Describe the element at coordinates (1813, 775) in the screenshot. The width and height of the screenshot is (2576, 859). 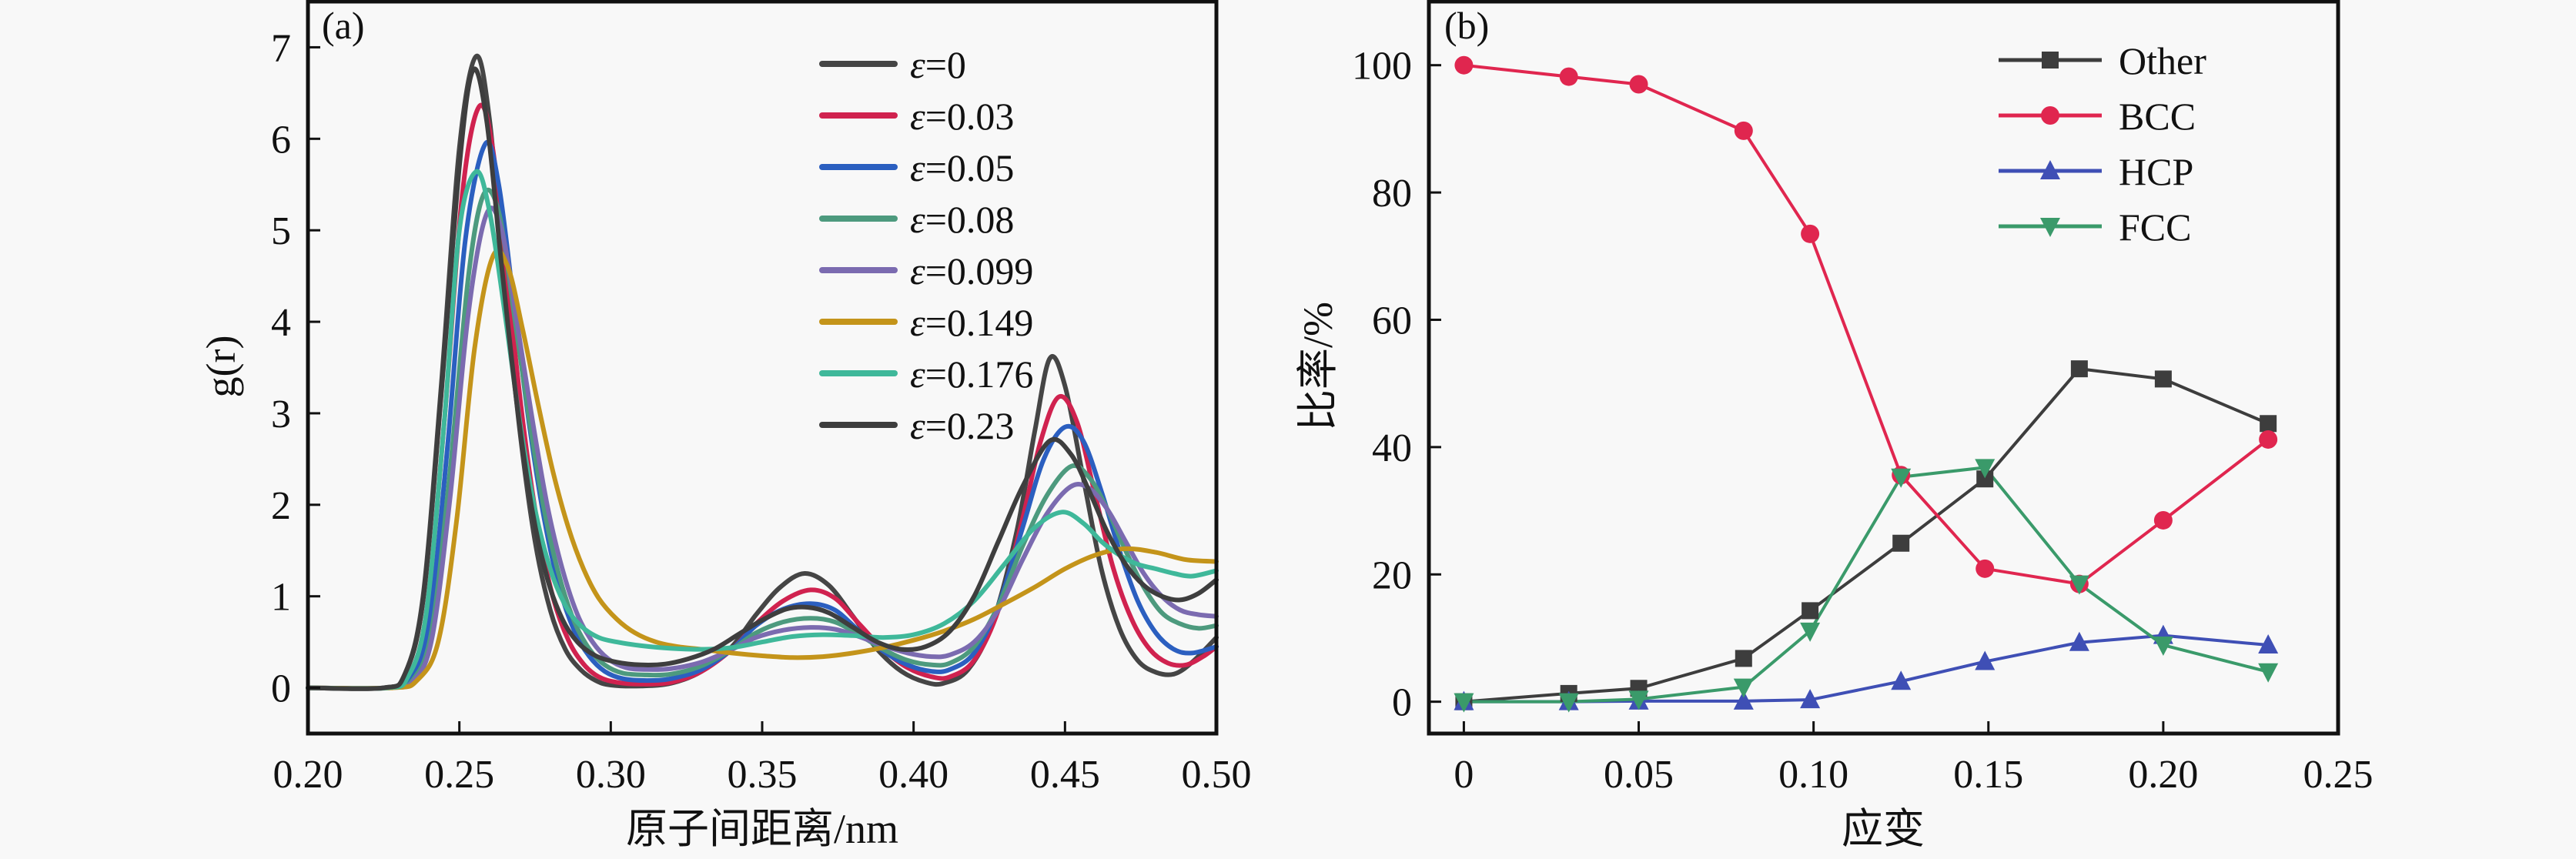
I see `x-tick-label-b: 0.10` at that location.